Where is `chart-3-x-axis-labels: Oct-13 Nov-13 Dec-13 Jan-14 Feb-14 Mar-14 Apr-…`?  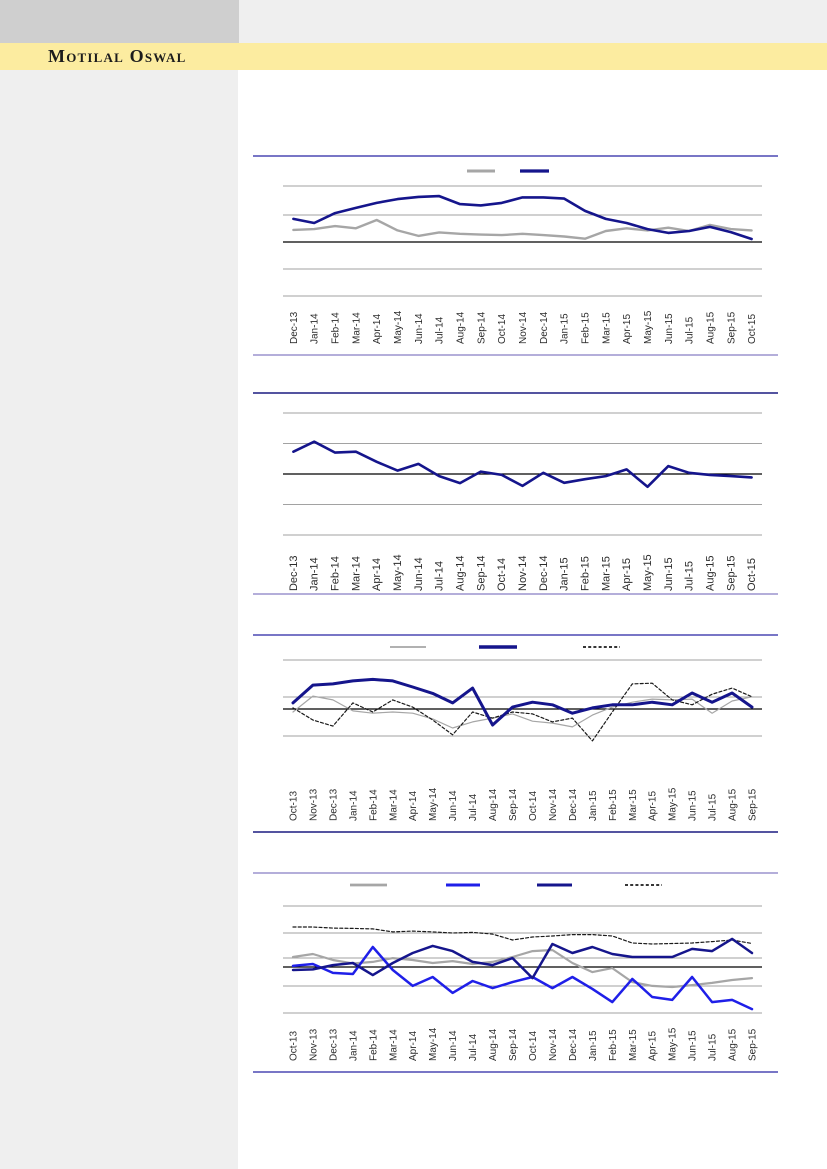
chart-3-x-axis-labels: Oct-13 Nov-13 Dec-13 Jan-14 Feb-14 Mar-14 Apr-… is located at coordinates (523, 804).